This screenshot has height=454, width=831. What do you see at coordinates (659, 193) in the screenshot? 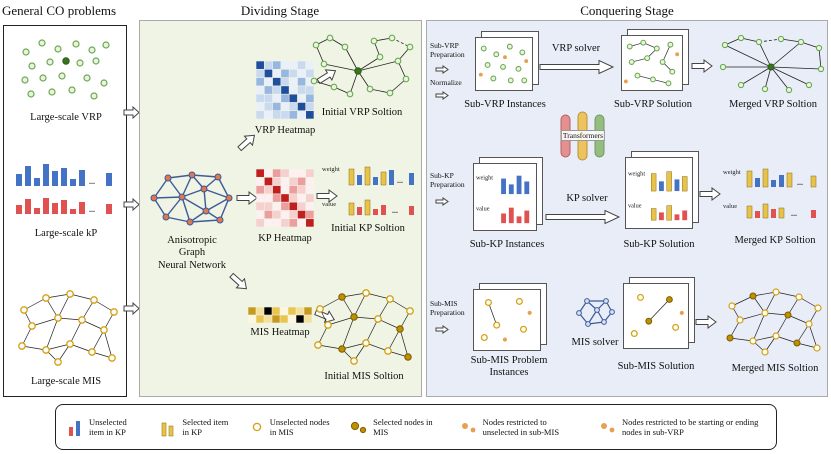
I see `card-front: weight value` at bounding box center [659, 193].